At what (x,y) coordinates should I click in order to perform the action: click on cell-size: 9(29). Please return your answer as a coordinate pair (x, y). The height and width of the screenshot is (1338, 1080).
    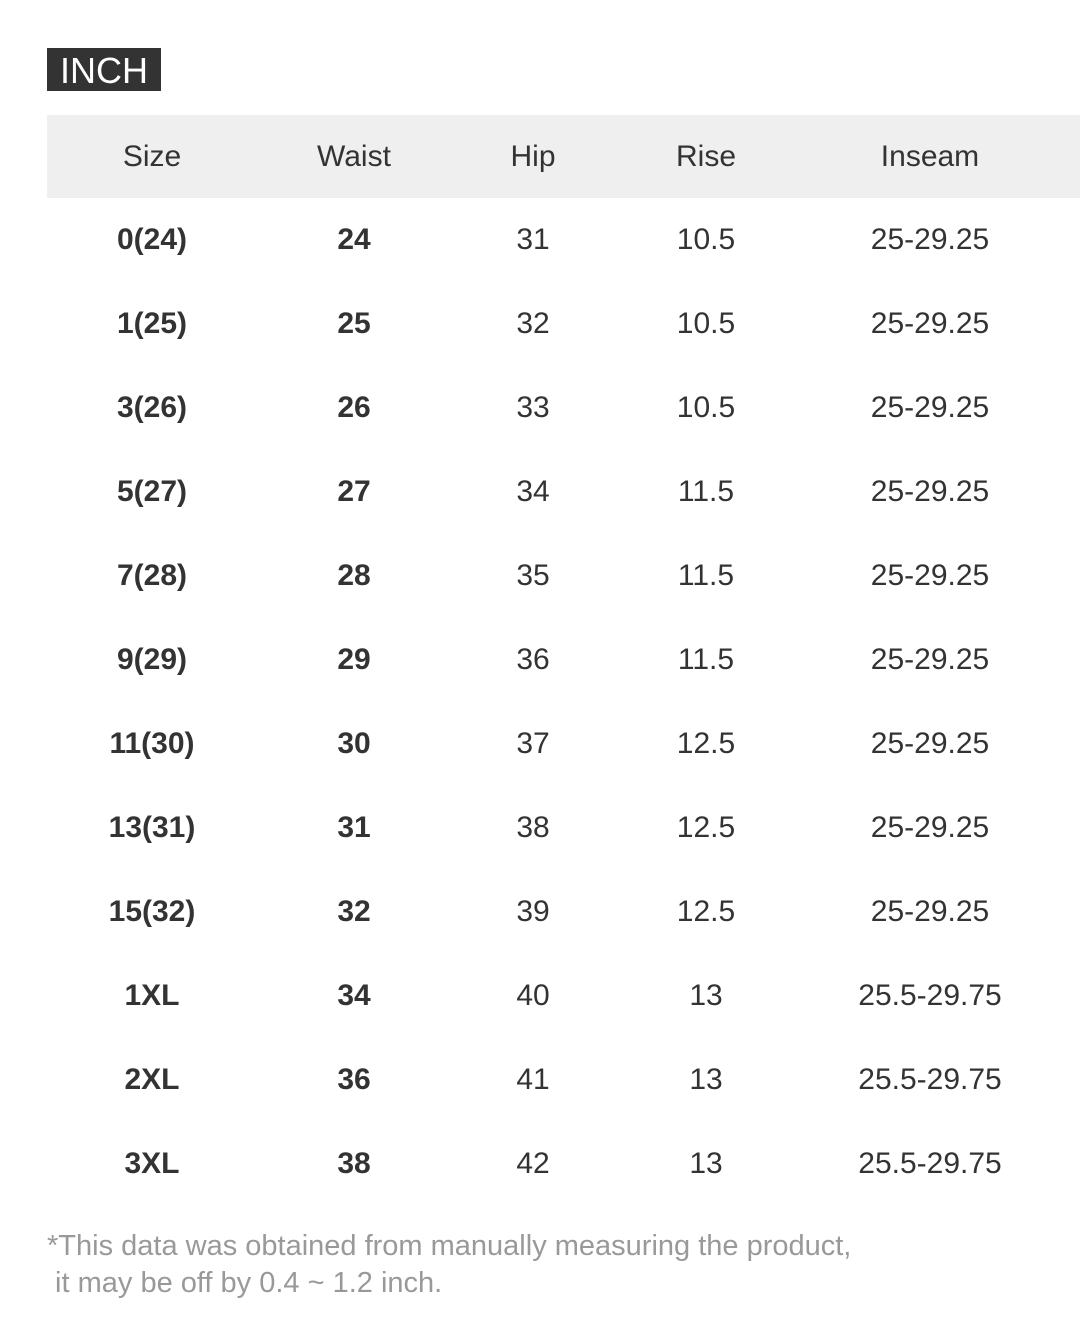
    Looking at the image, I should click on (152, 659).